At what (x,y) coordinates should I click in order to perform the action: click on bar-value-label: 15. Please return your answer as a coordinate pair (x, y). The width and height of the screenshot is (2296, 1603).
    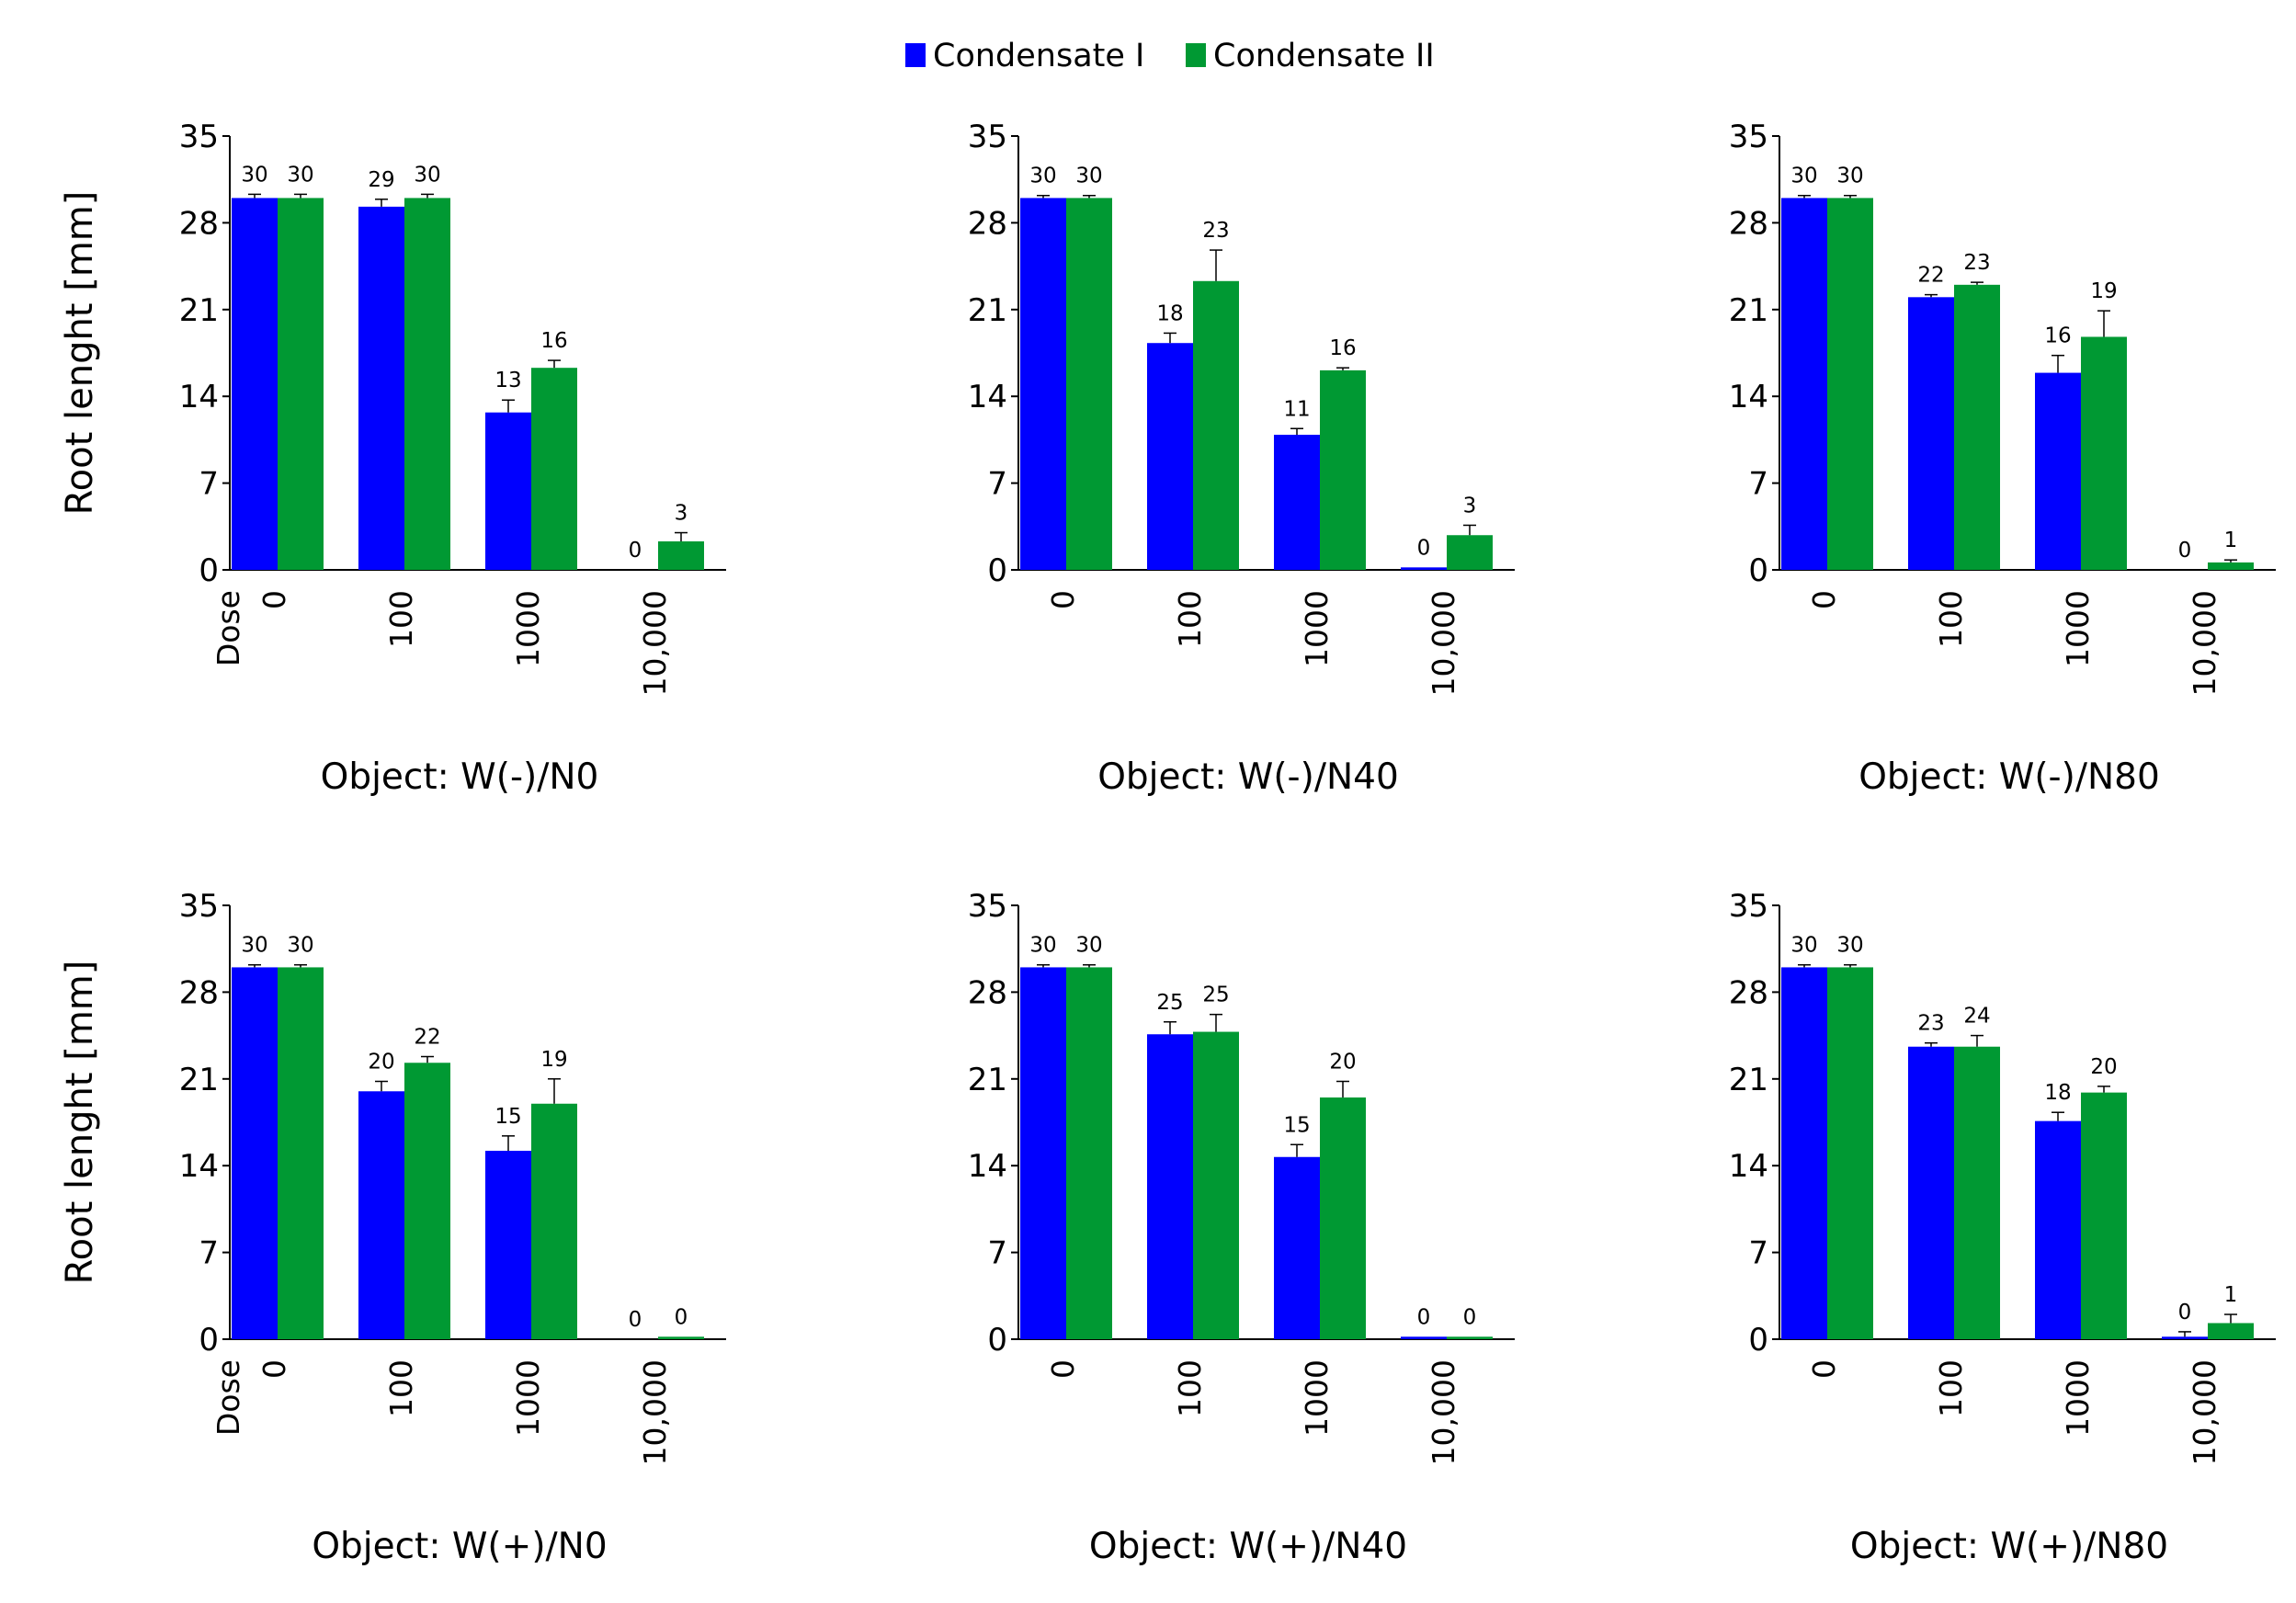
    Looking at the image, I should click on (508, 1117).